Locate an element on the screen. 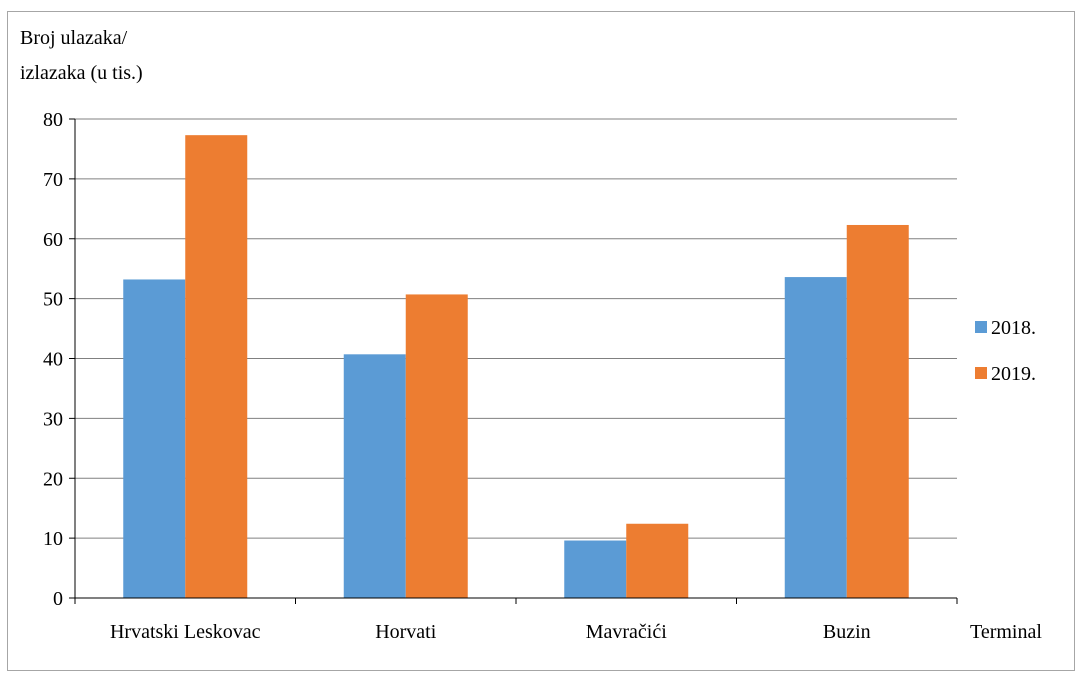  legend-label: 2019. is located at coordinates (1013, 374).